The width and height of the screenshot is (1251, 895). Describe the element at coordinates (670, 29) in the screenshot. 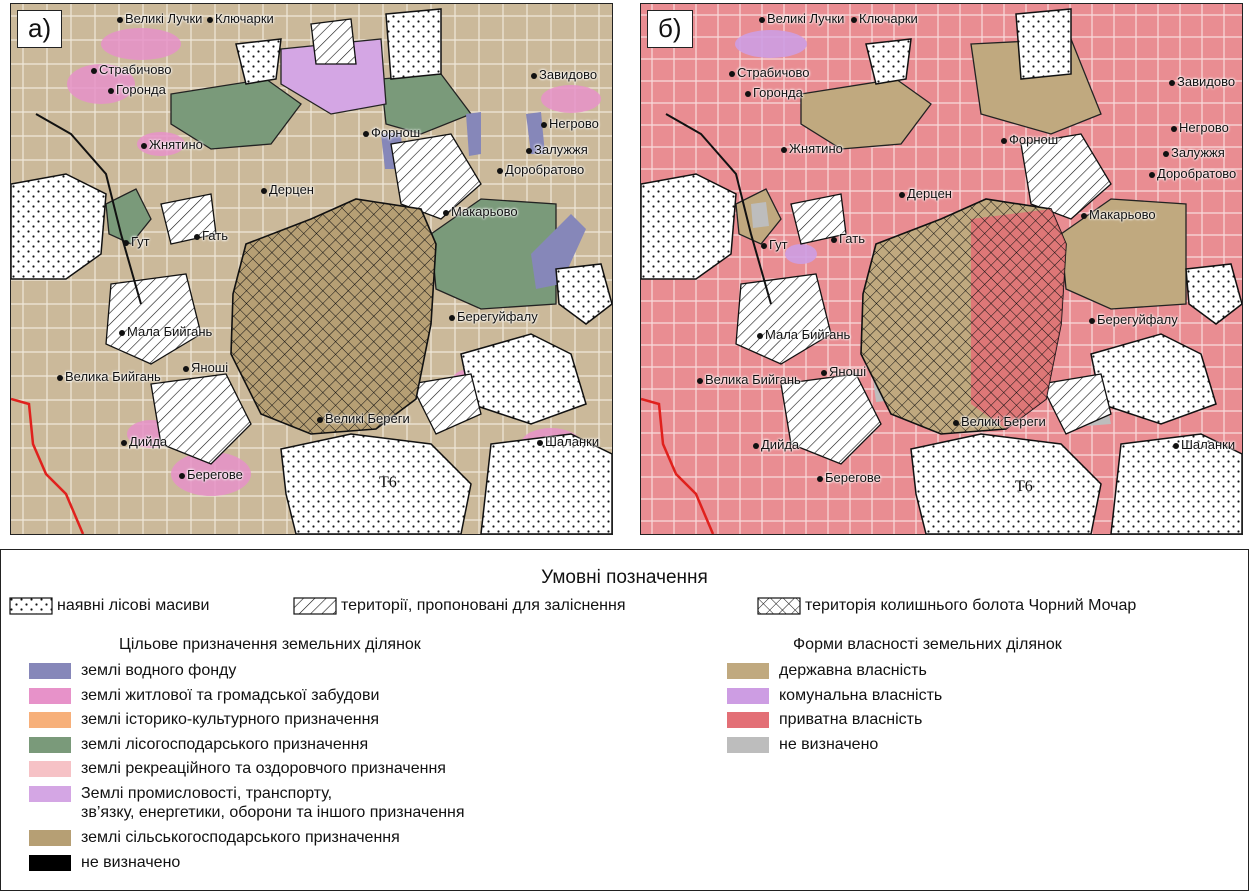

I see `panel-label-b: б)` at that location.